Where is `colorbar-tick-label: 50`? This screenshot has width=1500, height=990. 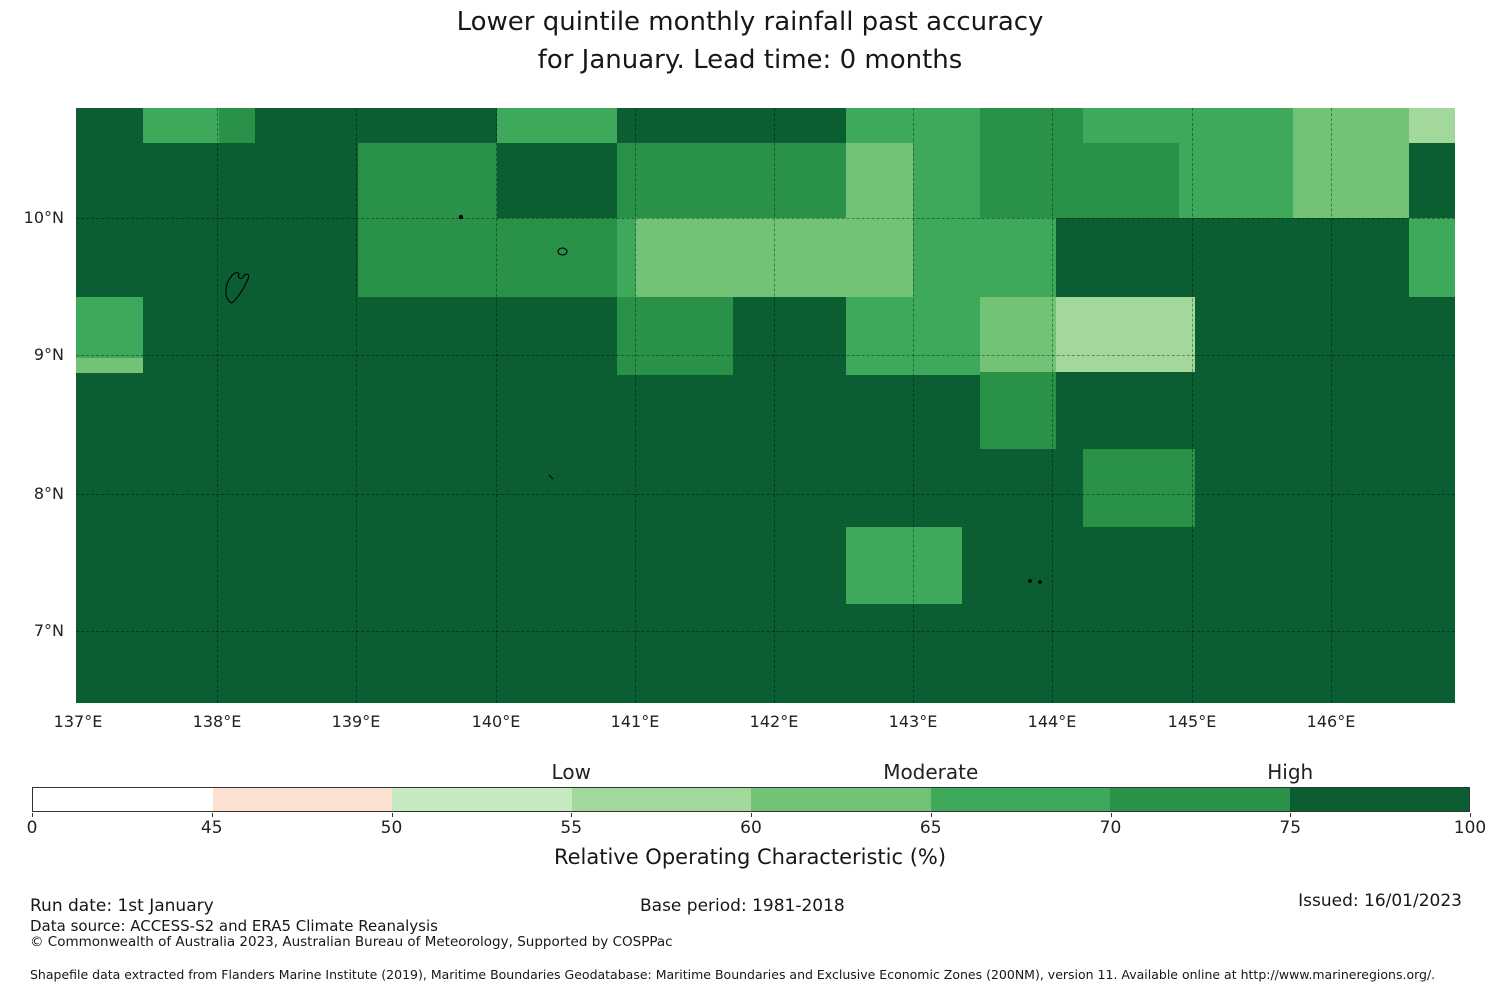
colorbar-tick-label: 50 is located at coordinates (391, 828).